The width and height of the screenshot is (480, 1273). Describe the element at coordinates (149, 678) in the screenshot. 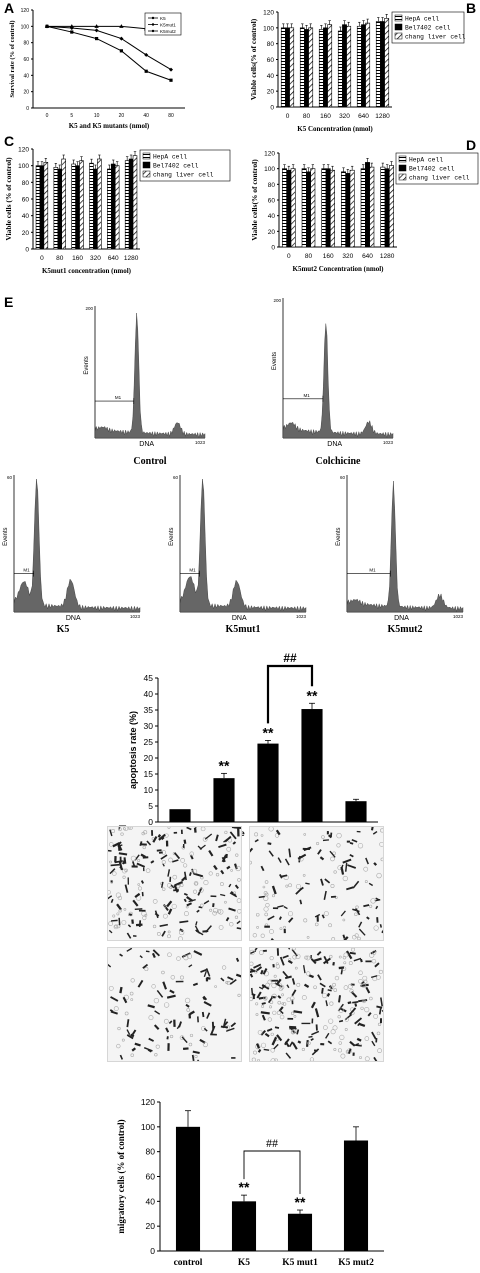

I see `chart-apoptosis-ytick-label: 45` at that location.